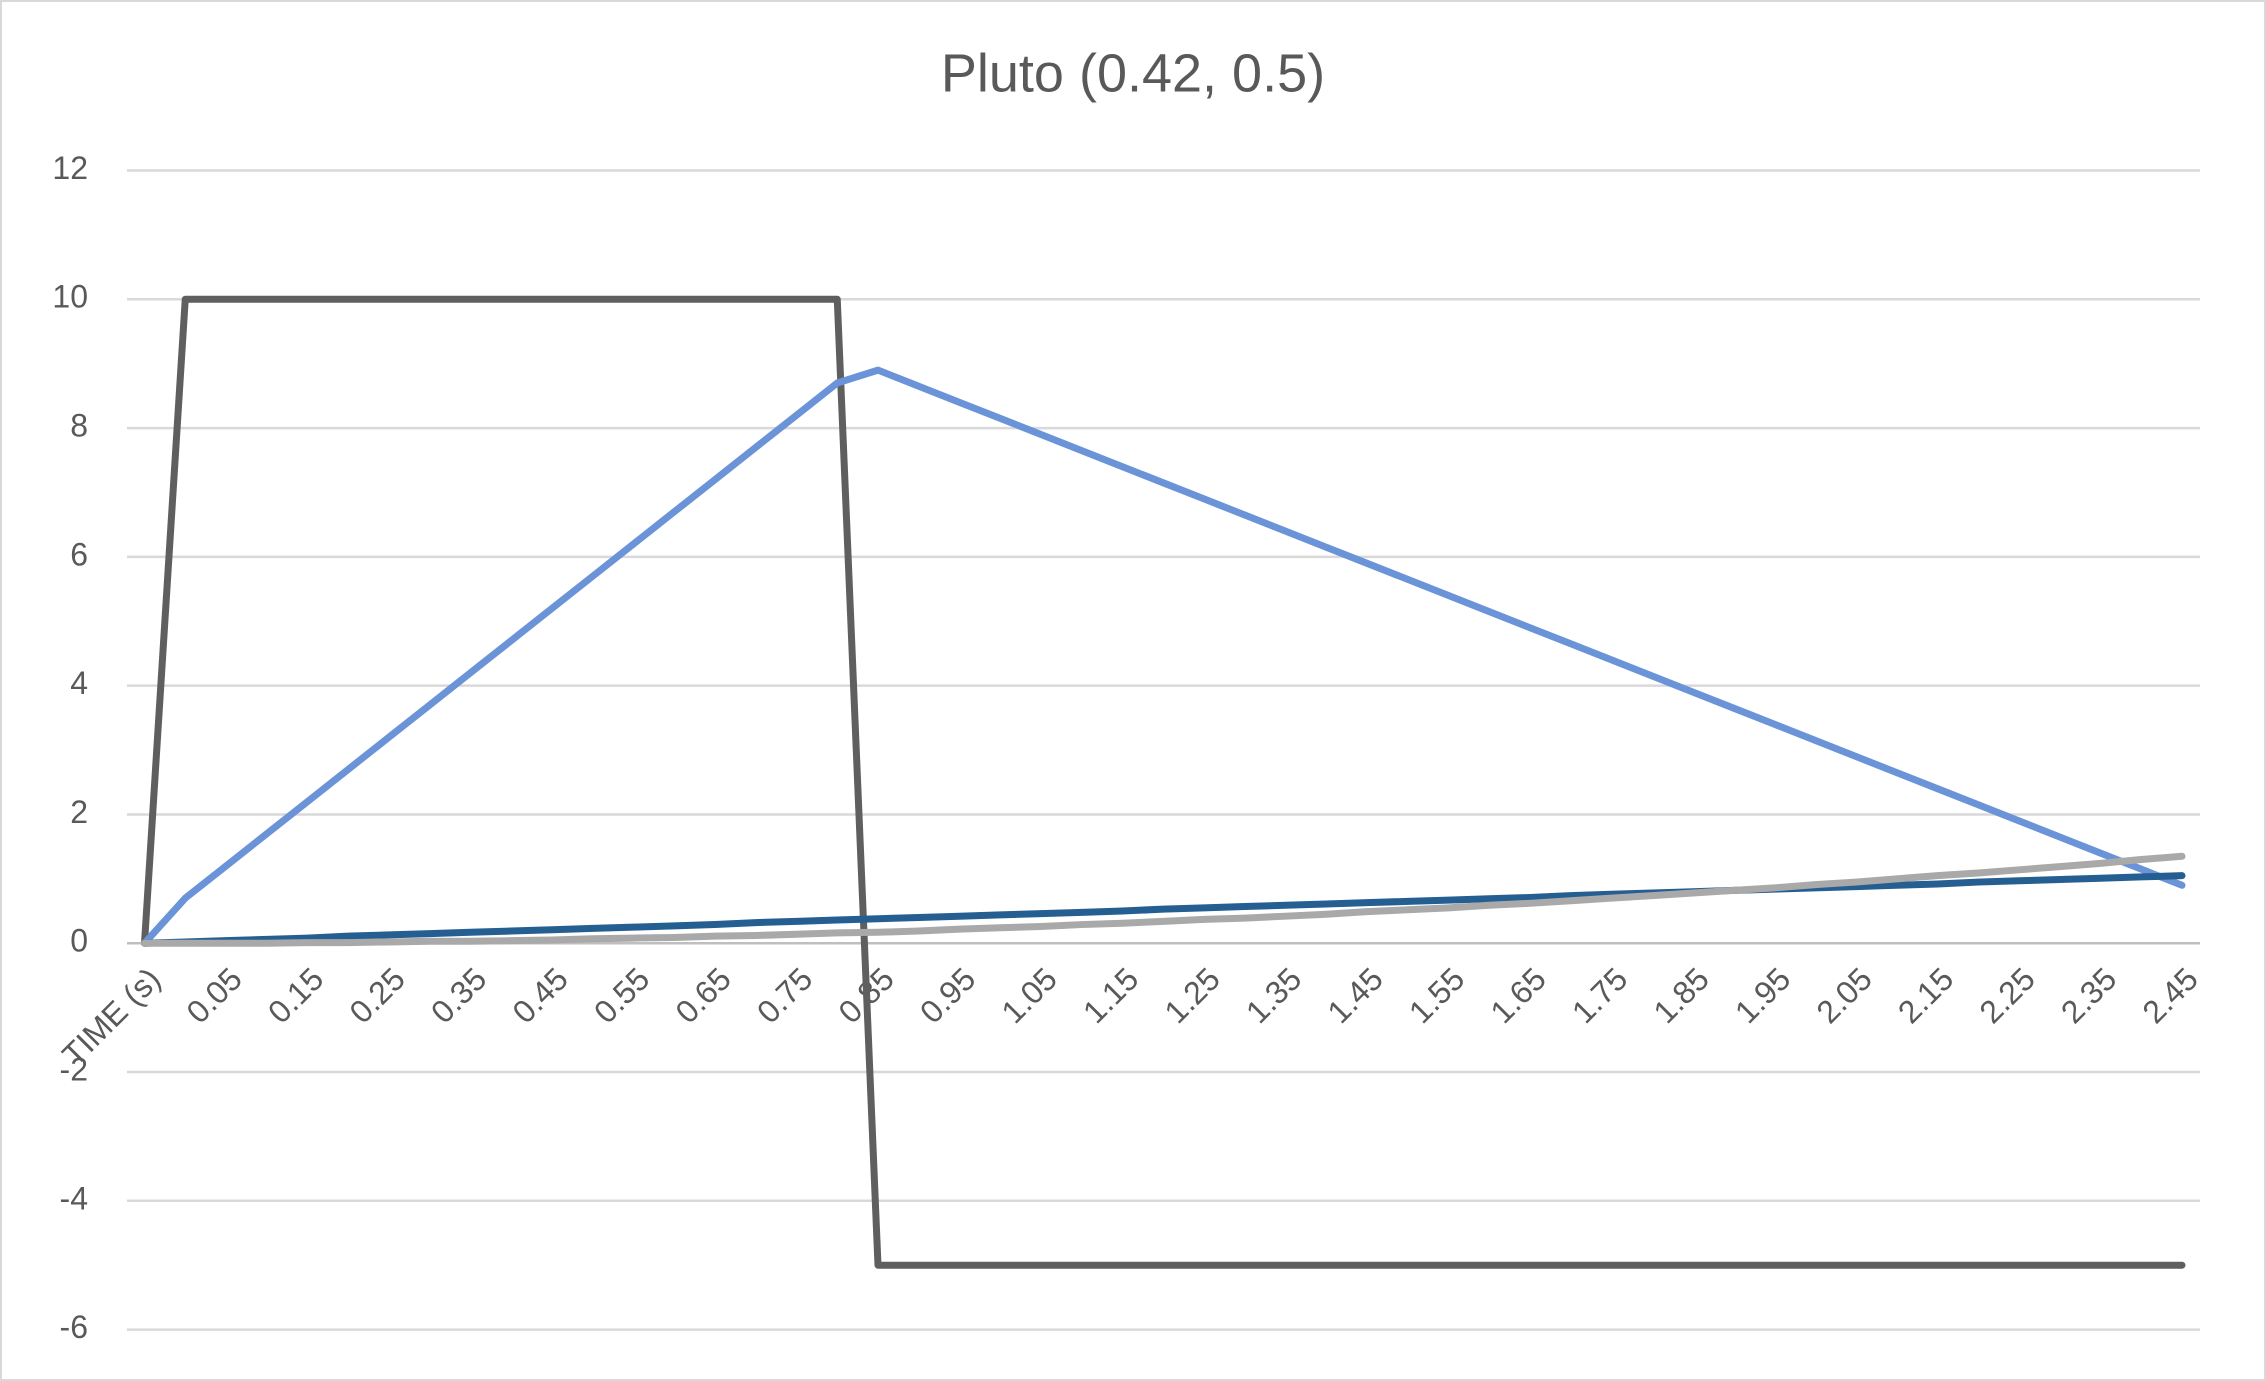 Image resolution: width=2266 pixels, height=1381 pixels. I want to click on y-tick-label: 0, so click(79, 941).